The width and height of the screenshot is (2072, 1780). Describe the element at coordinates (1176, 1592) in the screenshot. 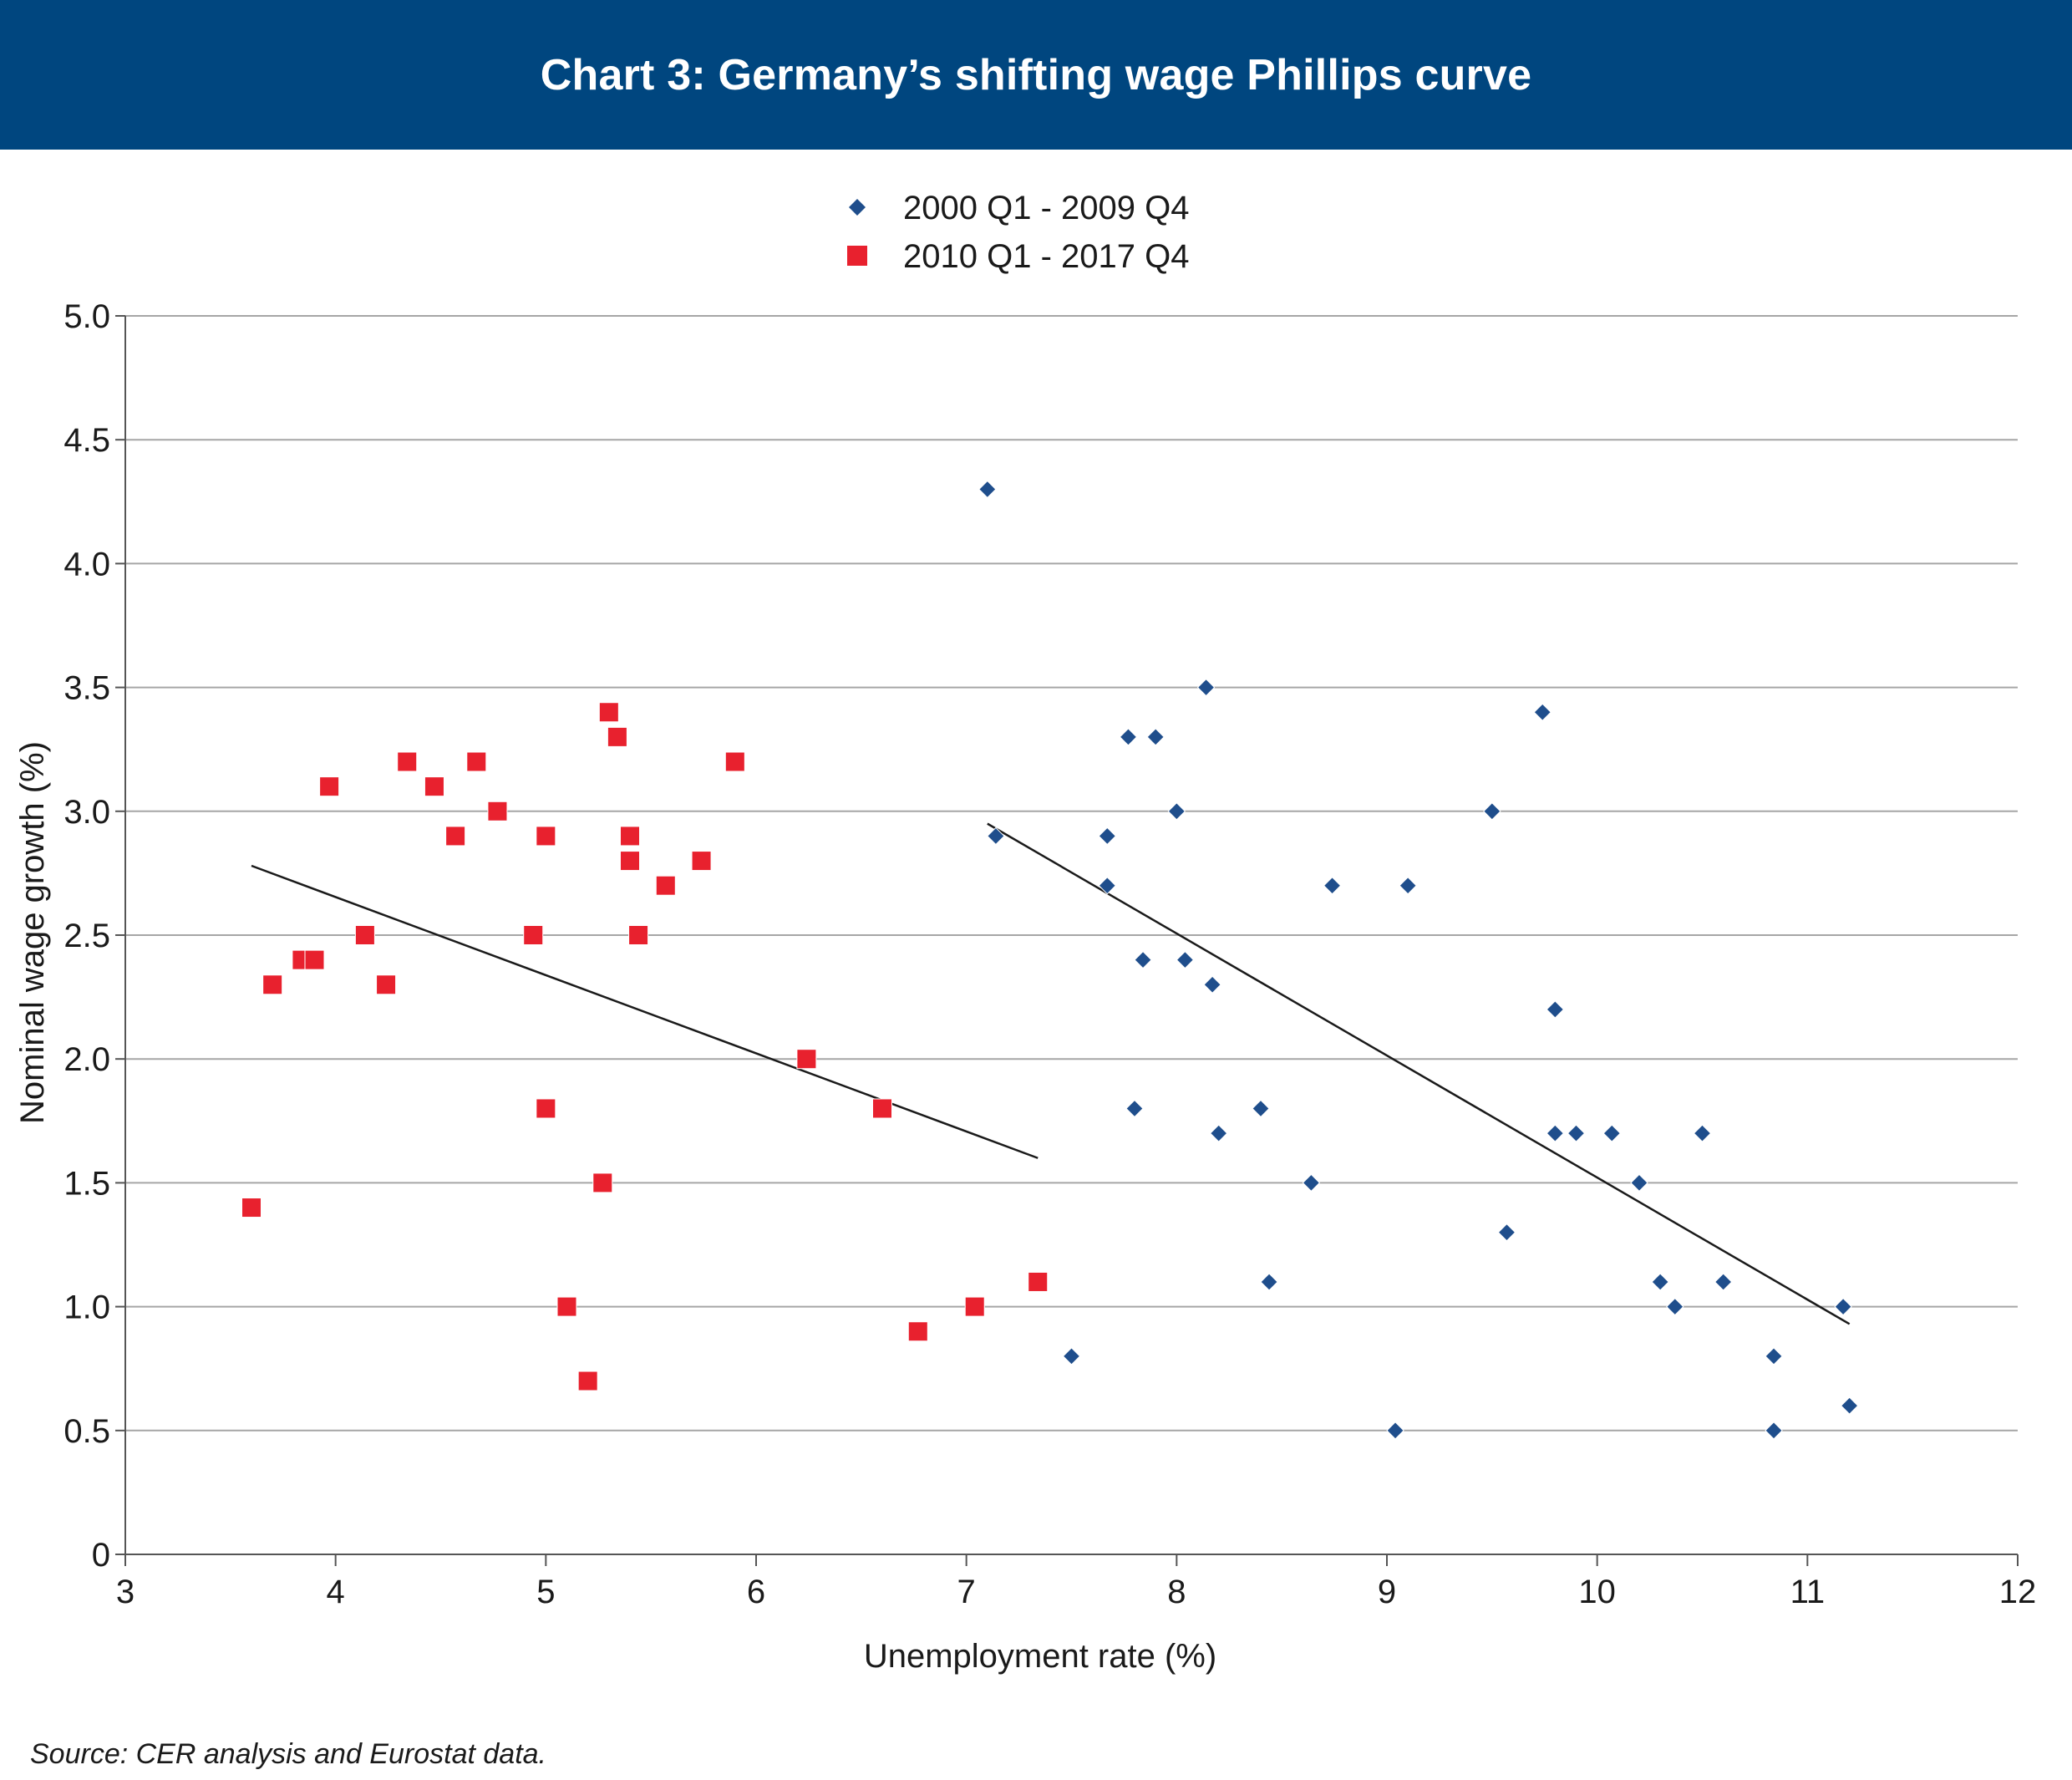

I see `x-tick-label: 8` at that location.